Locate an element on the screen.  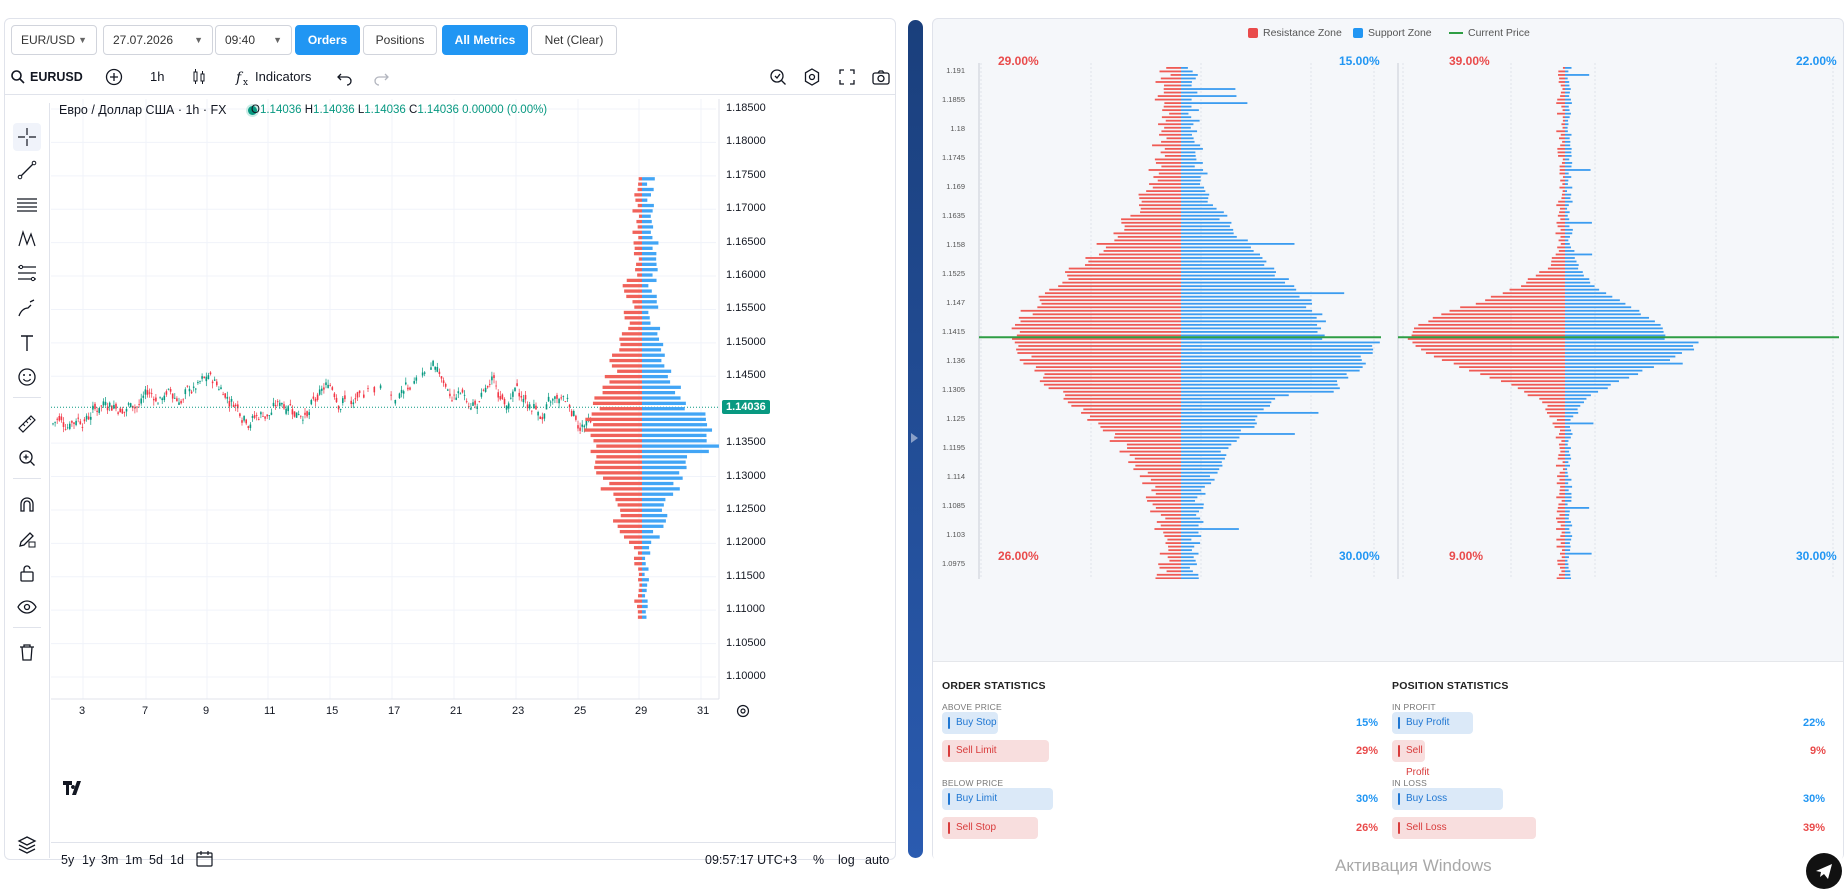
pencil-lock-icon is located at coordinates (27, 539).